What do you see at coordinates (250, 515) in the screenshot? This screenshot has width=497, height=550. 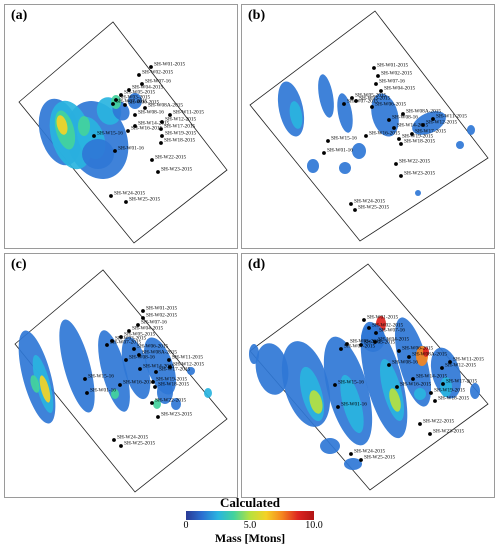 I see `colorbar-gradient` at bounding box center [250, 515].